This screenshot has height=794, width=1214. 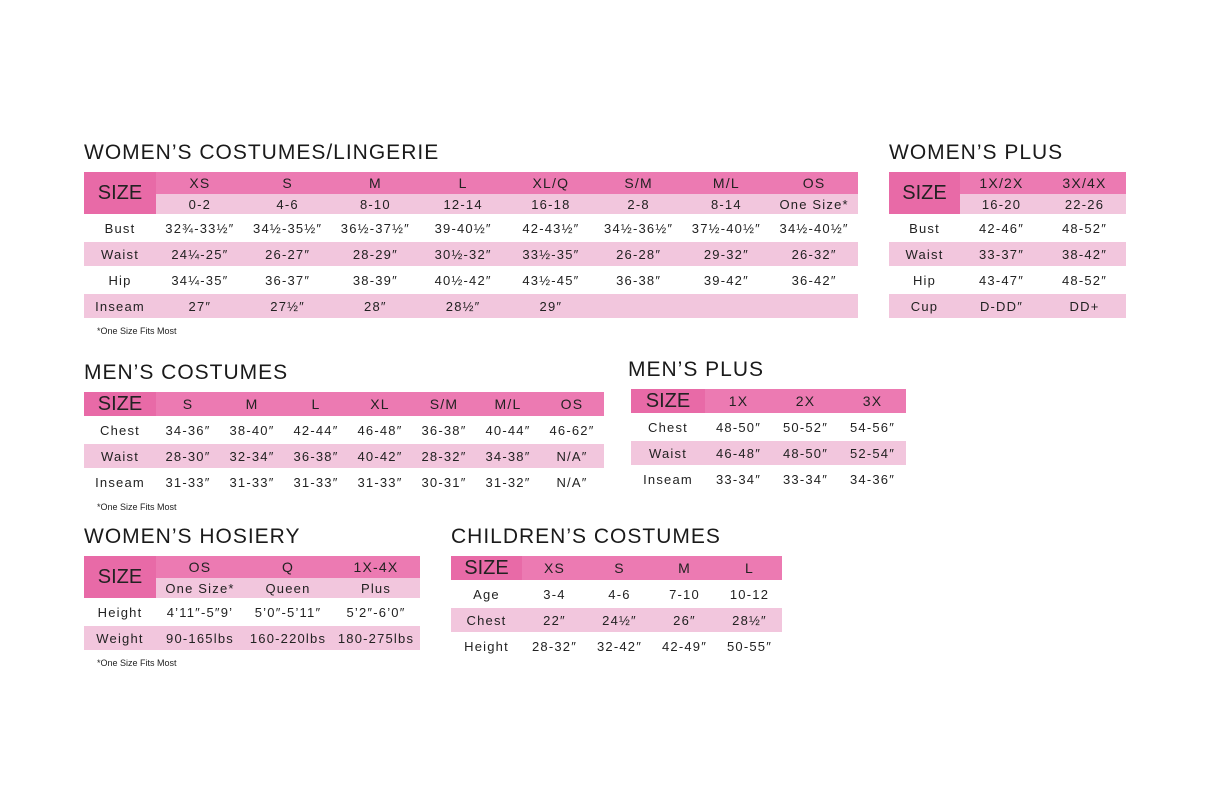 What do you see at coordinates (508, 430) in the screenshot?
I see `measurement-cell: 40-44″` at bounding box center [508, 430].